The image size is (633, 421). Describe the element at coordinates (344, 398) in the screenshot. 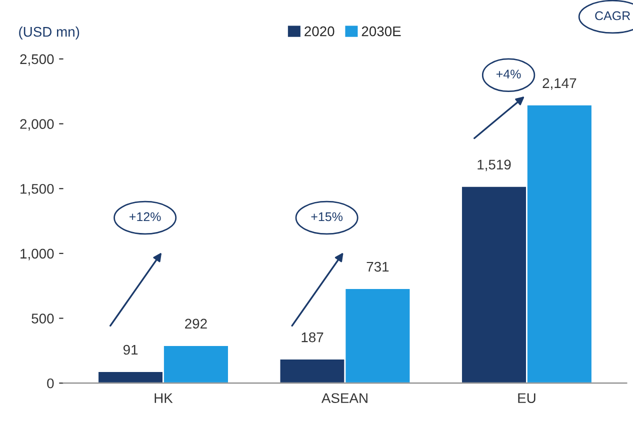

I see `x-tick-label: ASEAN` at that location.